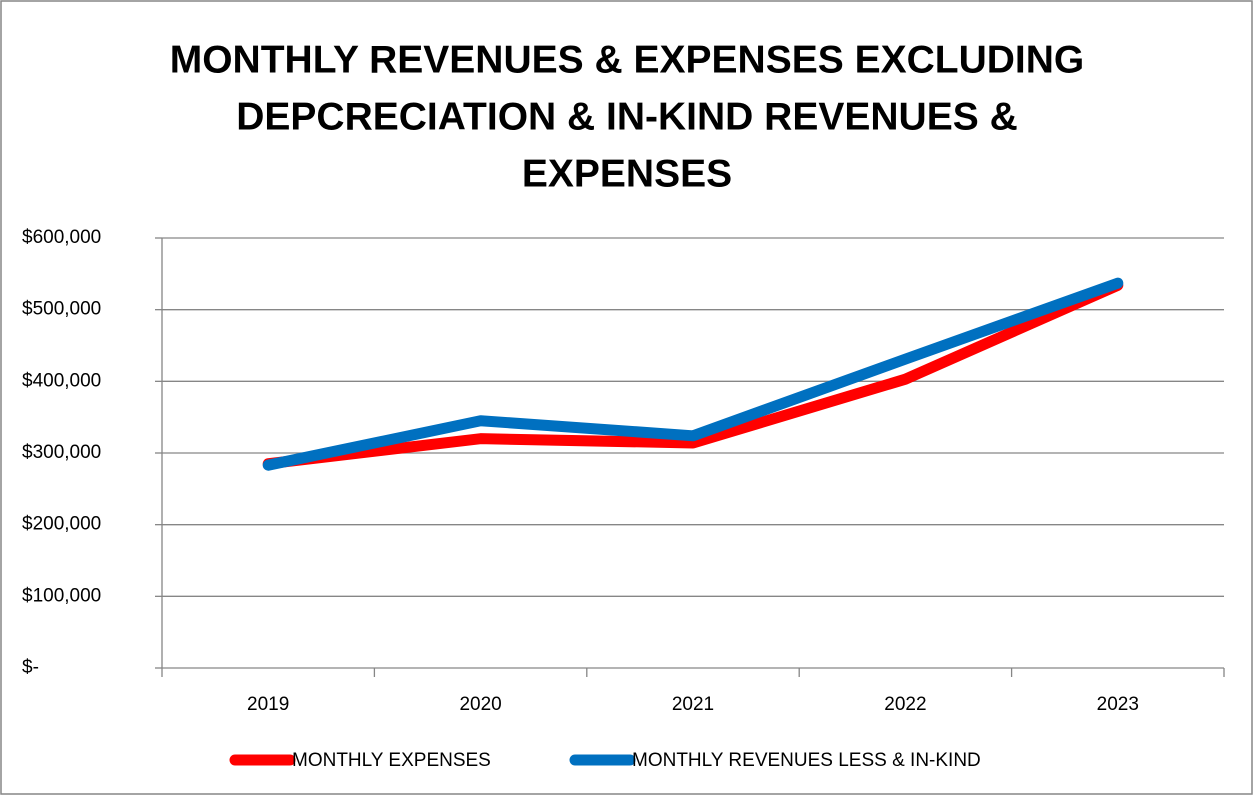 The image size is (1254, 800). Describe the element at coordinates (627, 59) in the screenshot. I see `chart-title: MONTHLY REVENUES & EXPENSES EXCLUDING` at that location.